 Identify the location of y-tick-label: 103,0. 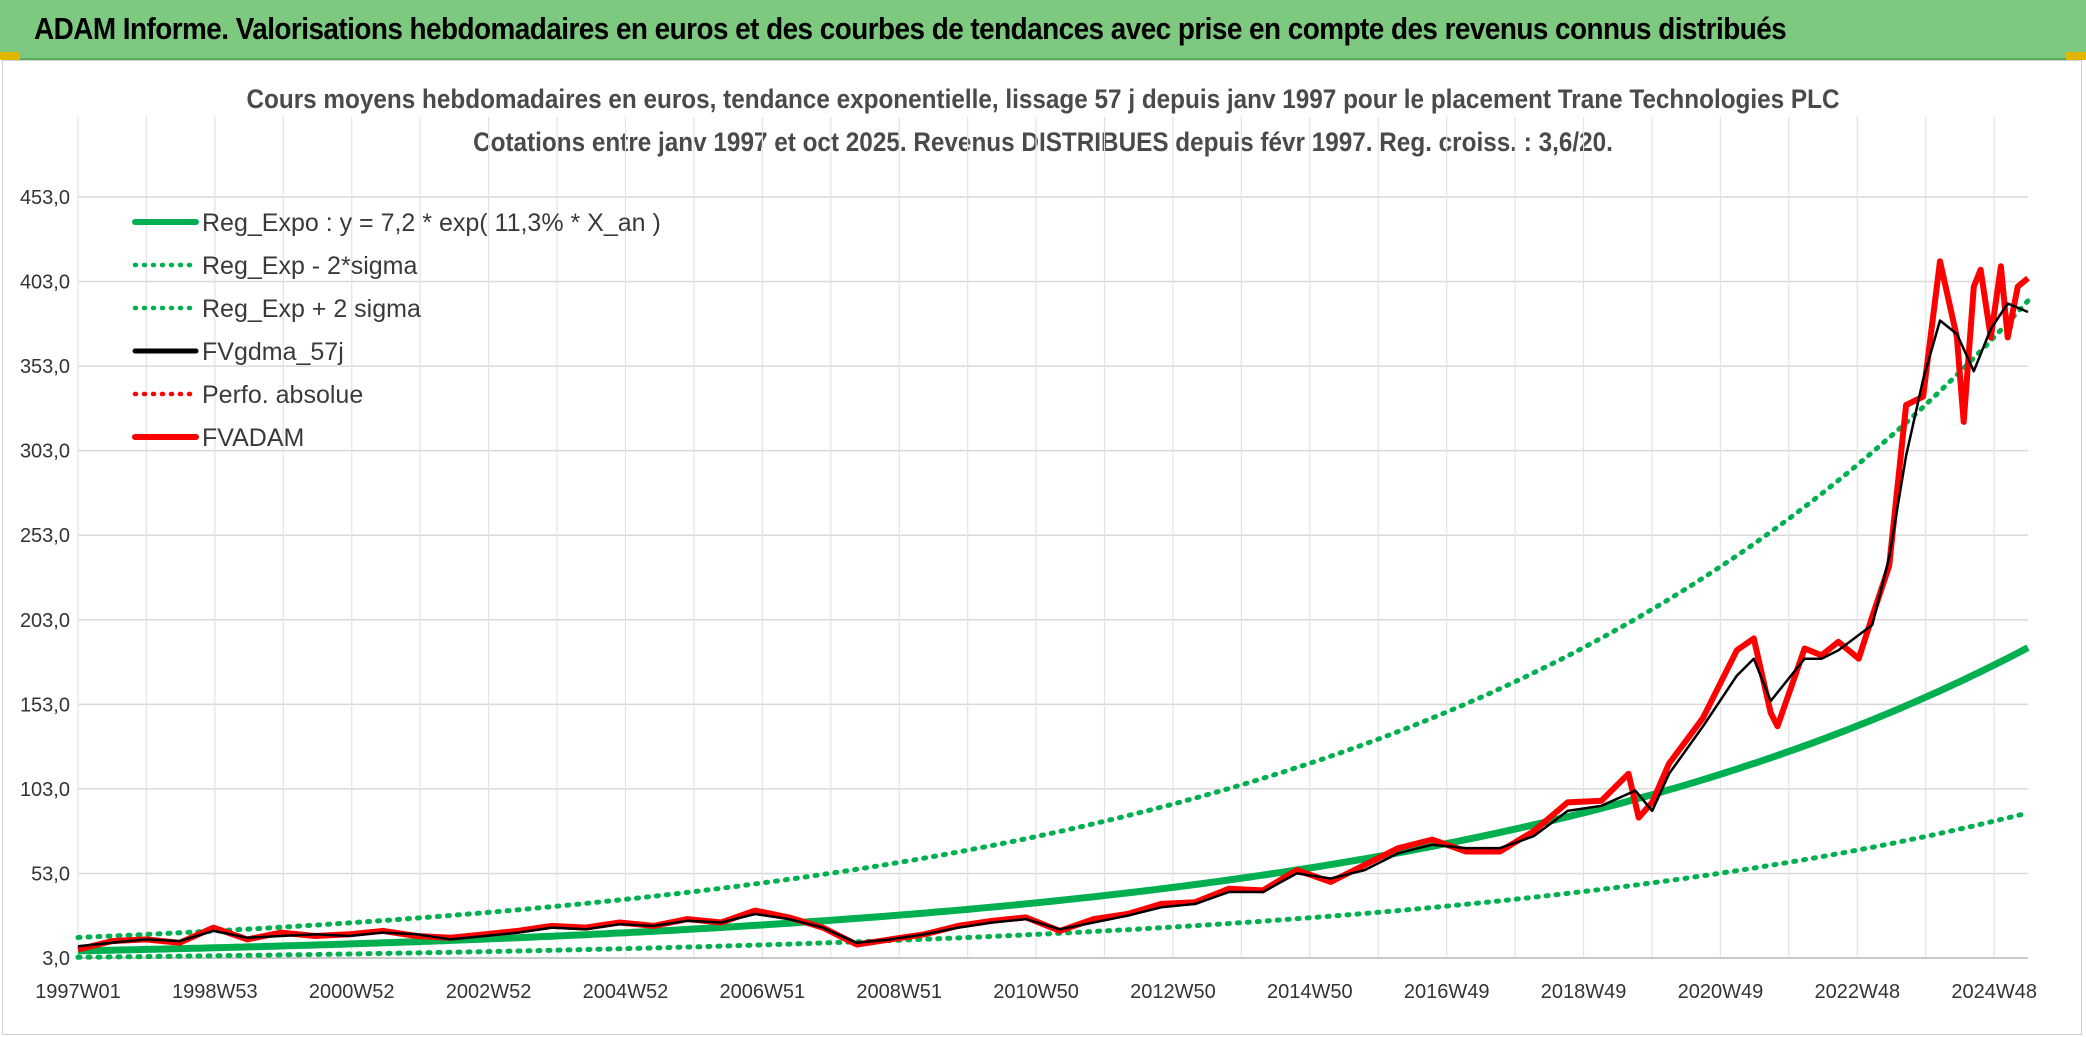
(45, 790).